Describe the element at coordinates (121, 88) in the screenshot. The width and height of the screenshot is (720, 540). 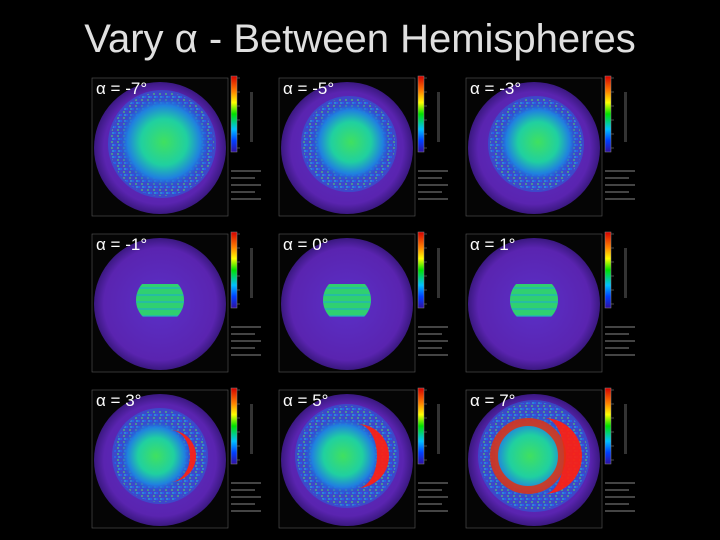
I see `panel-label: α = -7°` at that location.